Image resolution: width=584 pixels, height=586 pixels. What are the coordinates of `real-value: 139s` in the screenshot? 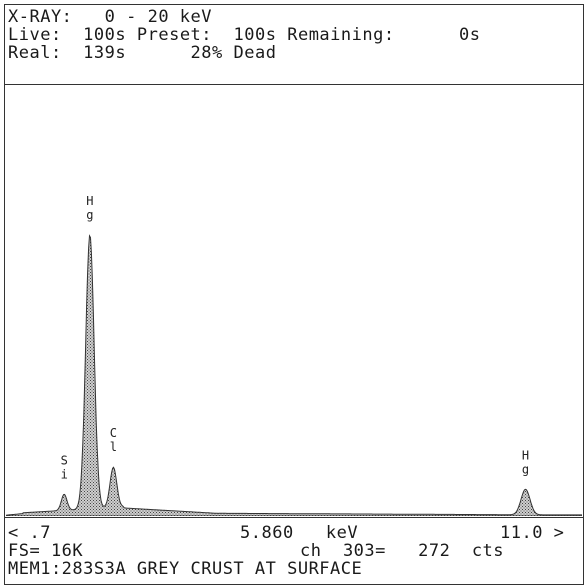 It's located at (105, 53).